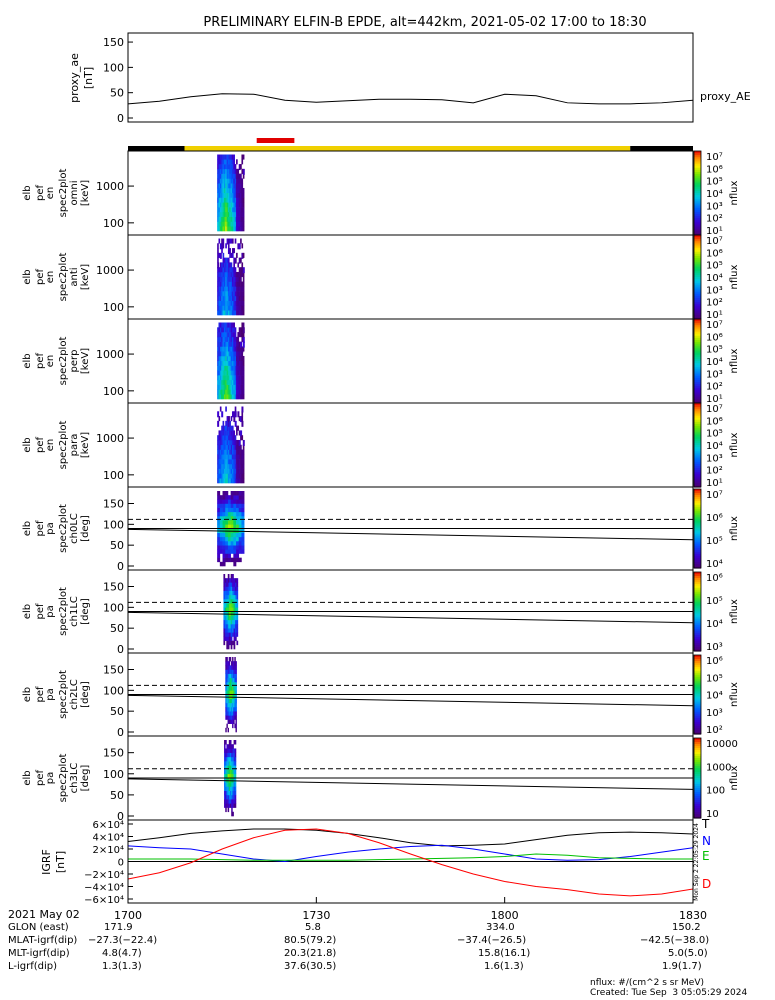  Describe the element at coordinates (675, 940) in the screenshot. I see `ephemeris-value: −42.5(−38.0)` at that location.